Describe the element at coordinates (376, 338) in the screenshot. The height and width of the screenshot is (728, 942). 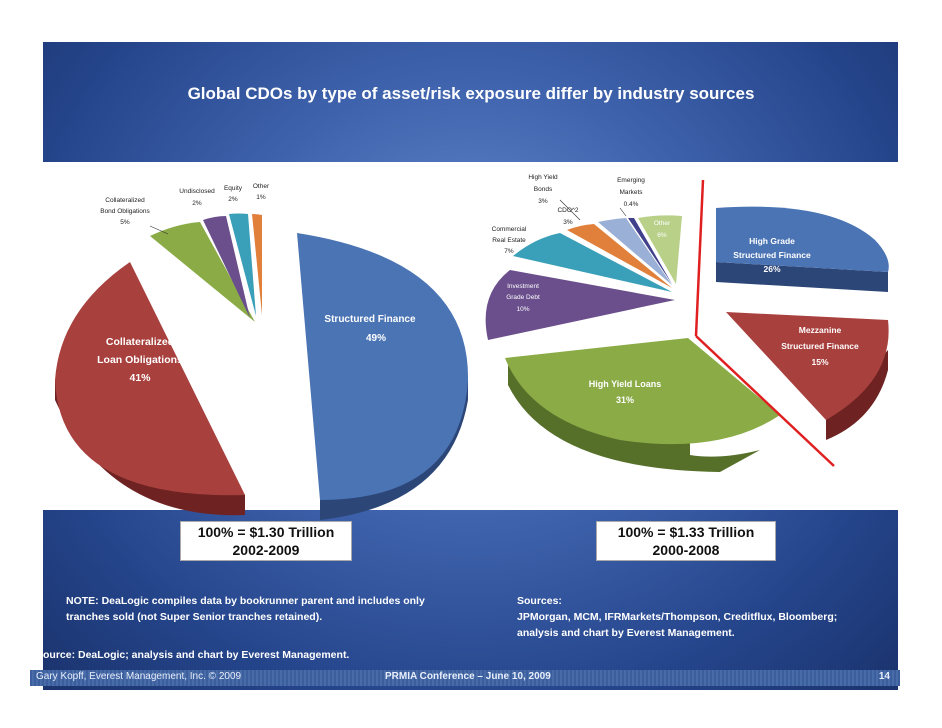
I see `label-sf-pct: 49%` at that location.